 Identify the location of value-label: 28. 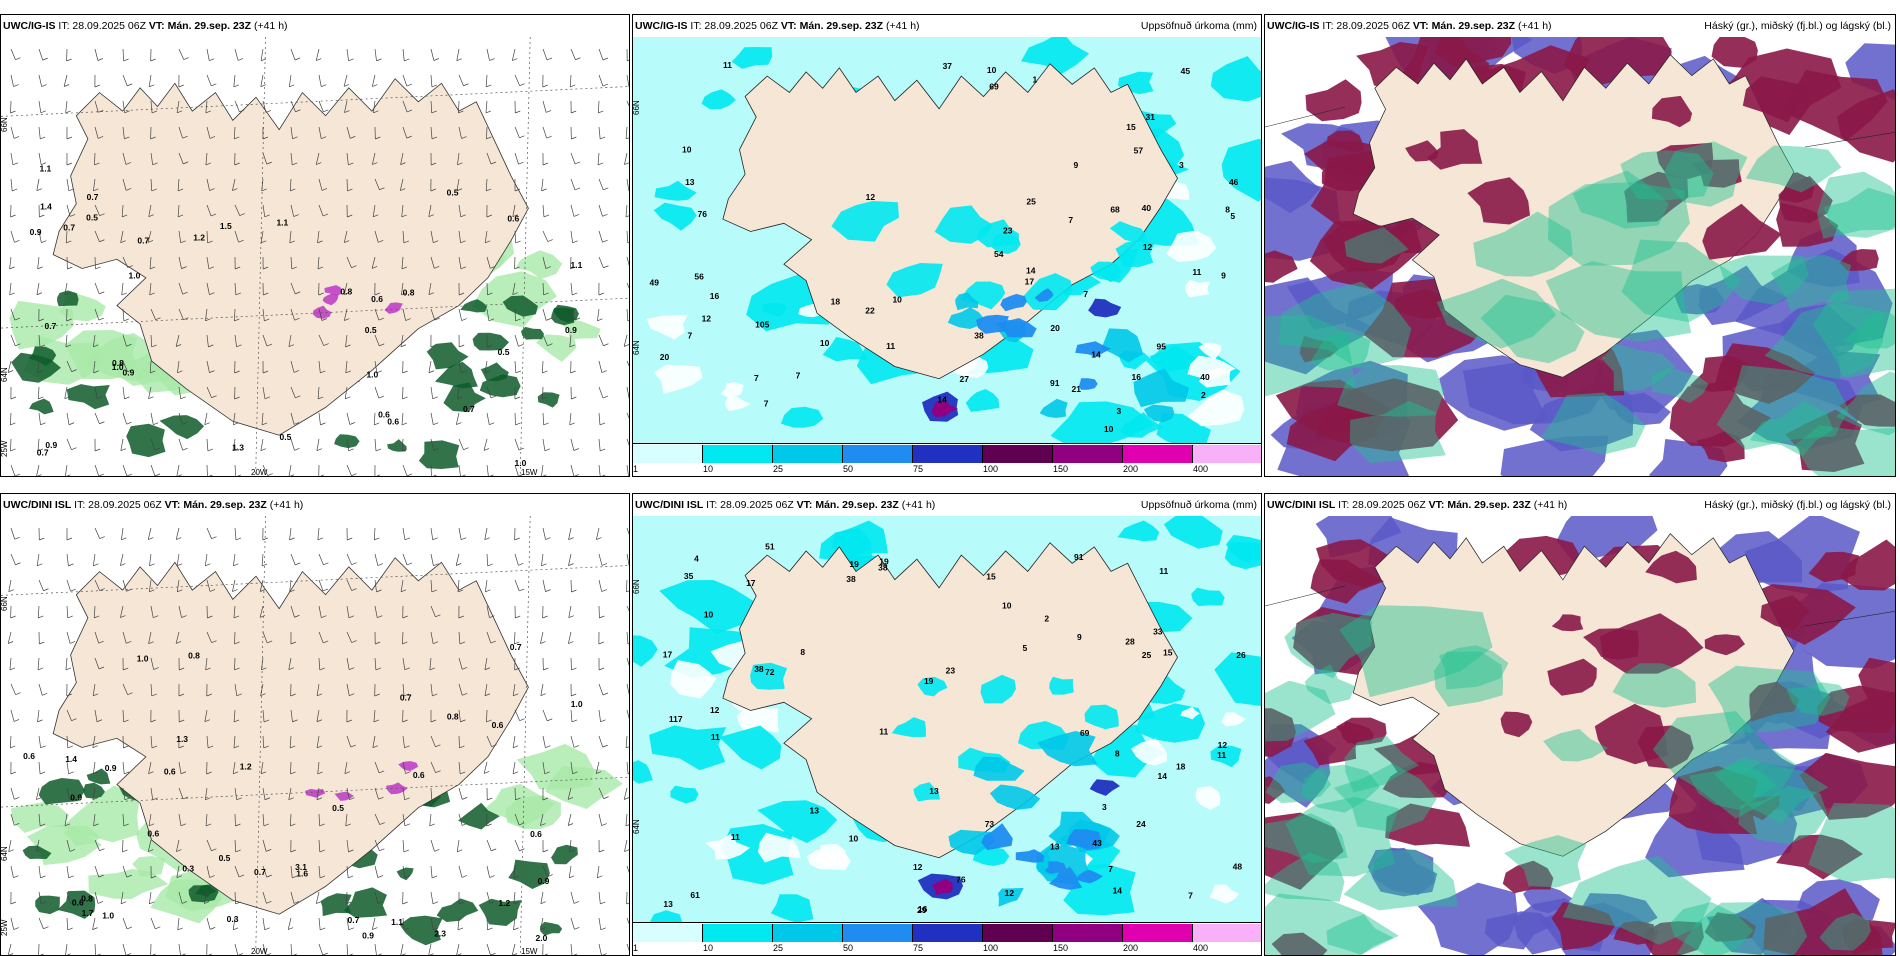
(1130, 641).